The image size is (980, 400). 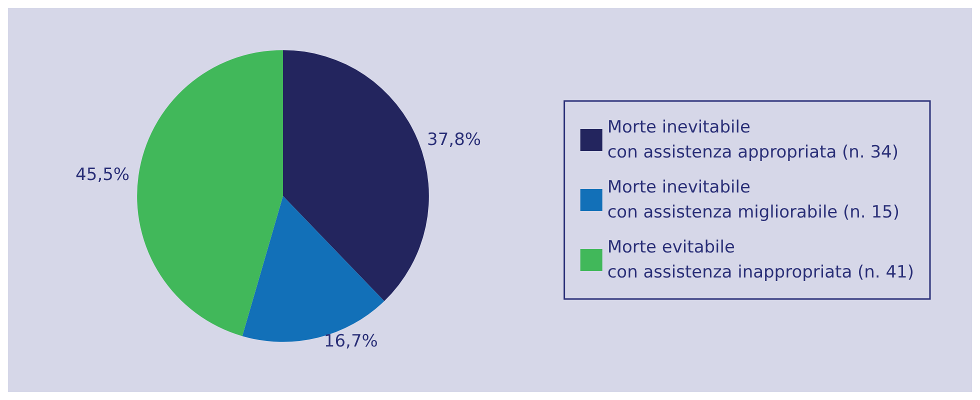 What do you see at coordinates (103, 174) in the screenshot?
I see `data-label: 45,5%` at bounding box center [103, 174].